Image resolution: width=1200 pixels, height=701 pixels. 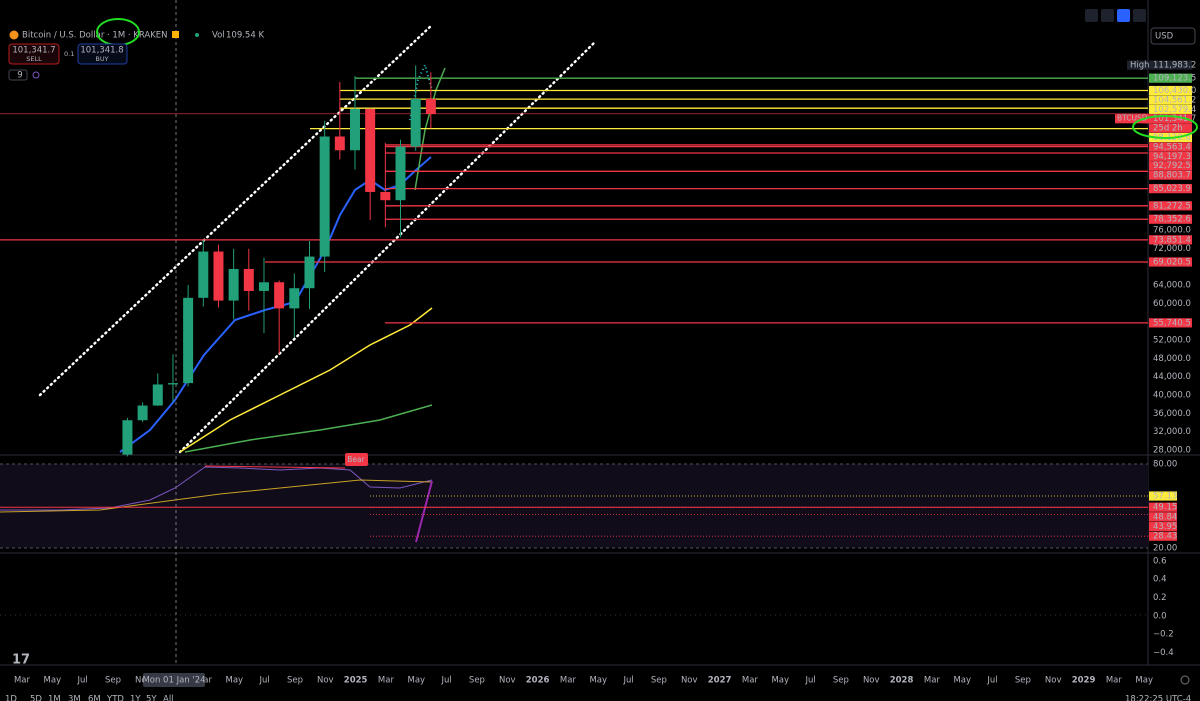 I want to click on level-label: 106,430.0, so click(x=1174, y=91).